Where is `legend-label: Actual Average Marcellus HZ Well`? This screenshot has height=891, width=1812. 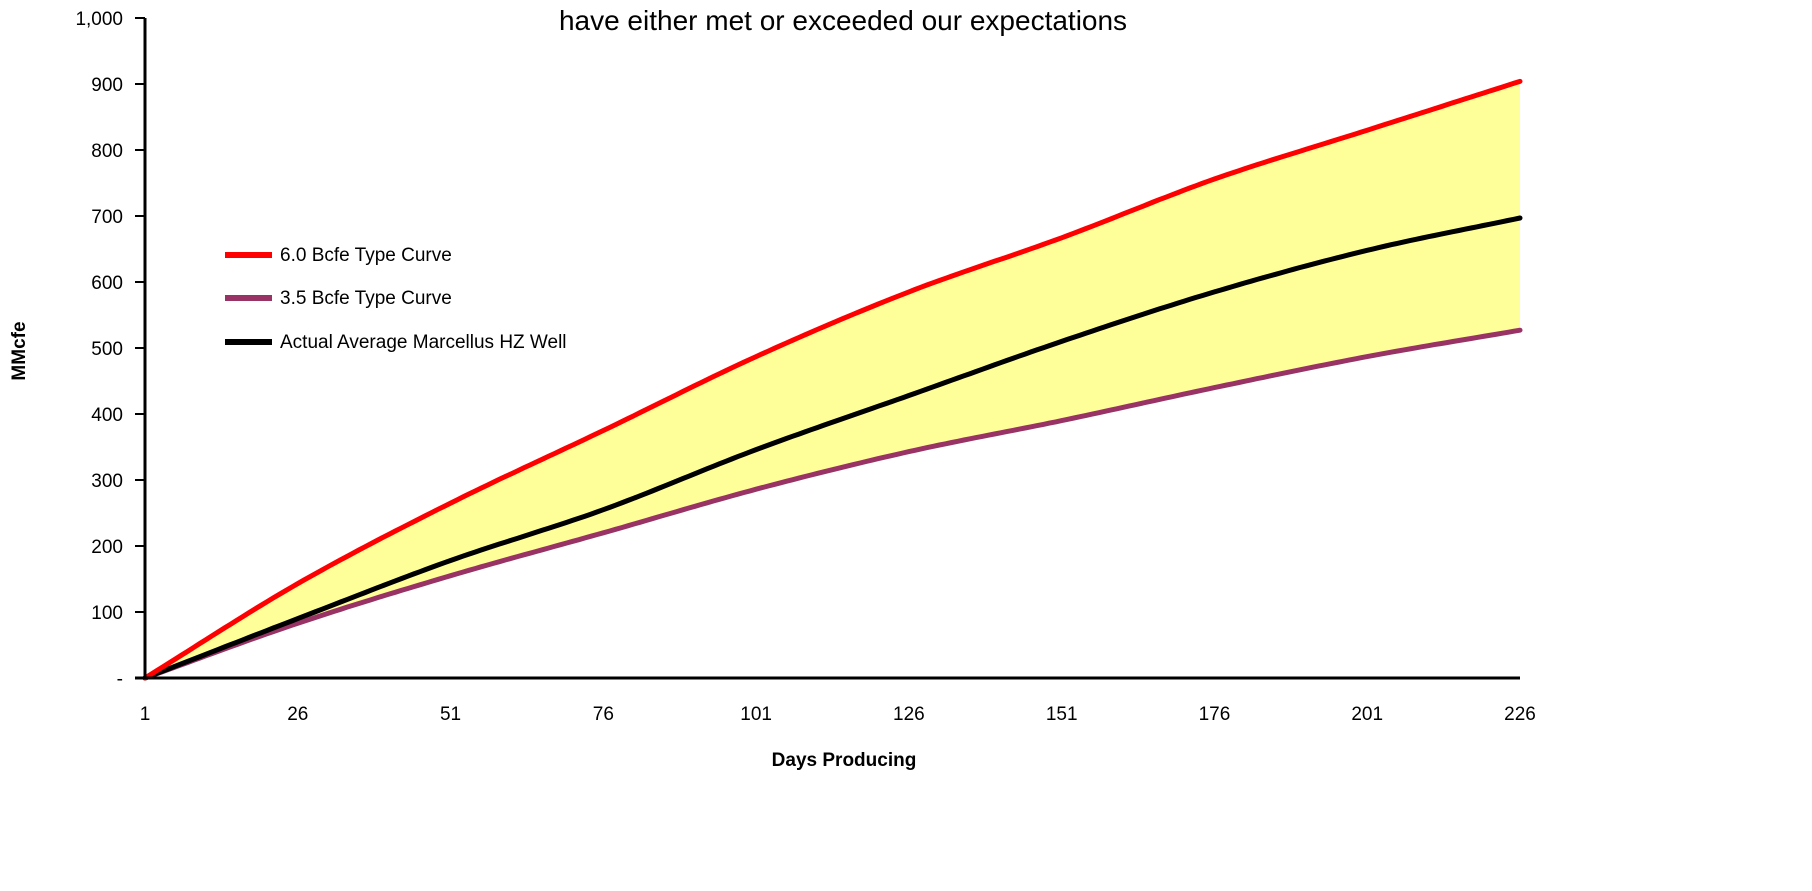
legend-label: Actual Average Marcellus HZ Well is located at coordinates (423, 342).